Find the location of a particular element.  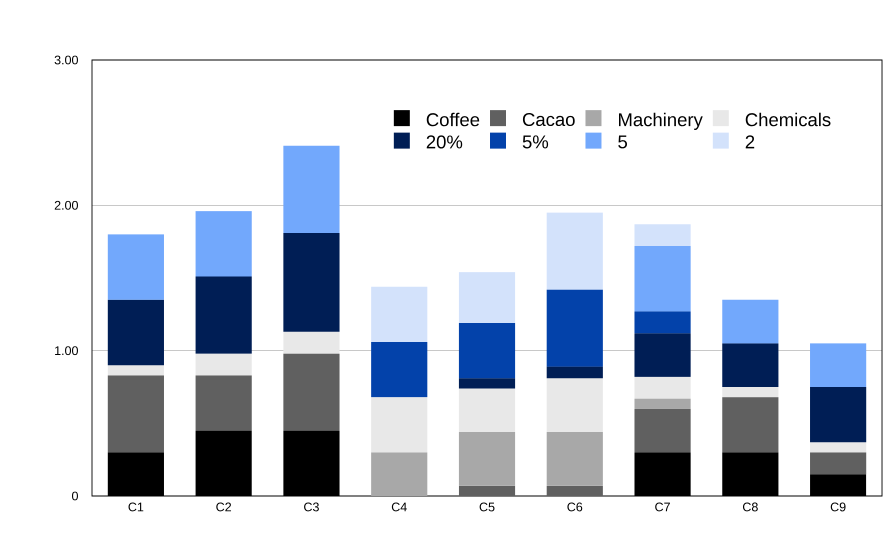

legend-label: Cacao is located at coordinates (548, 119).